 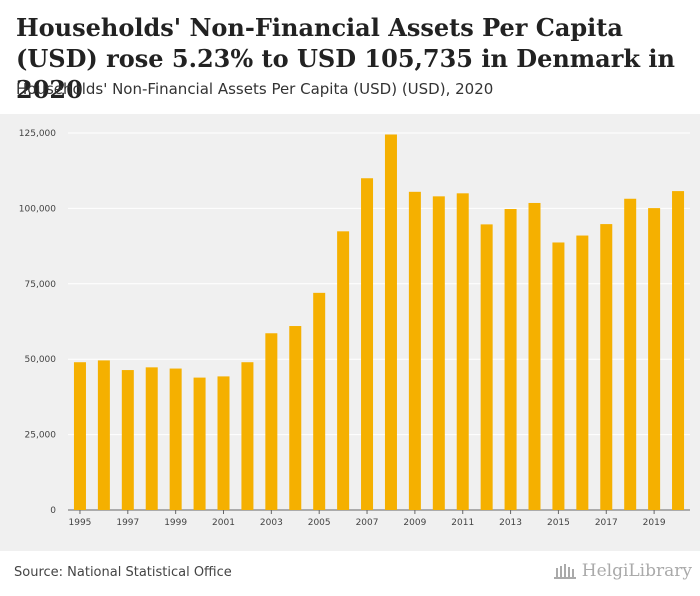 I want to click on helgi-library-logo: HelgiLibrary, so click(x=622, y=571).